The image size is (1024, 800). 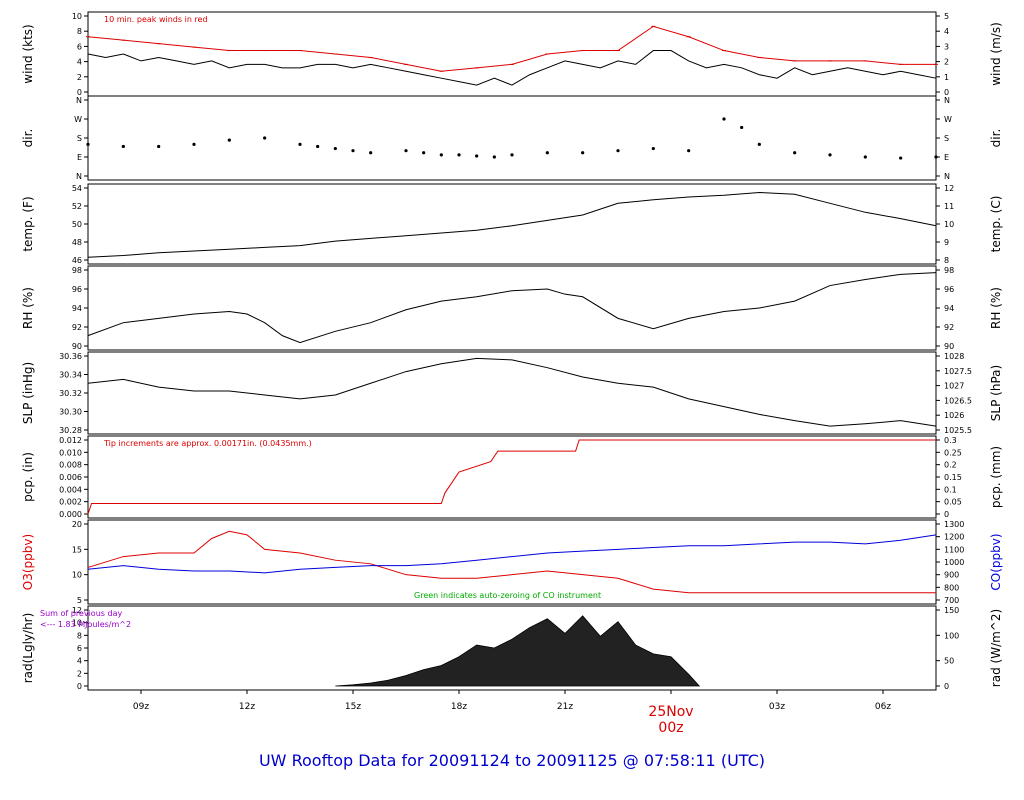 What do you see at coordinates (996, 224) in the screenshot?
I see `ylabel-right-temp: temp. (C)` at bounding box center [996, 224].